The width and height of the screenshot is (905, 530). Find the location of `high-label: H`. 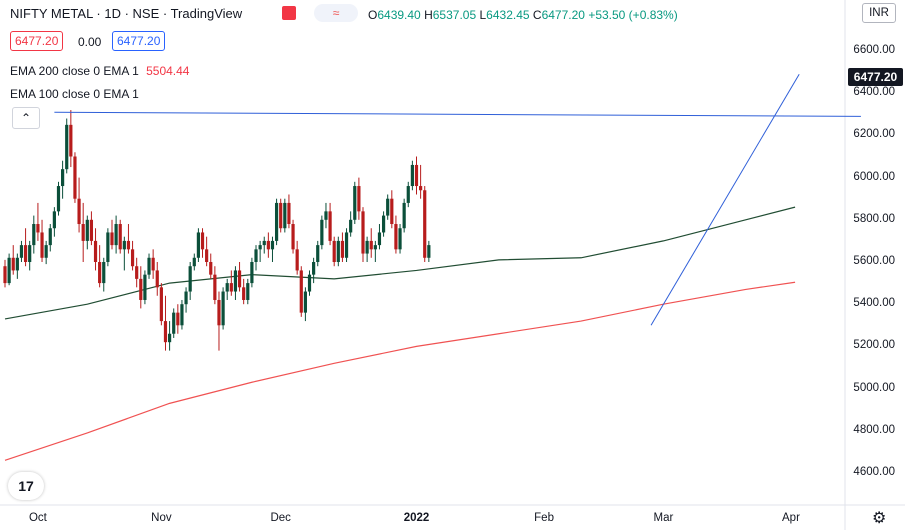

high-label: H is located at coordinates (428, 15).